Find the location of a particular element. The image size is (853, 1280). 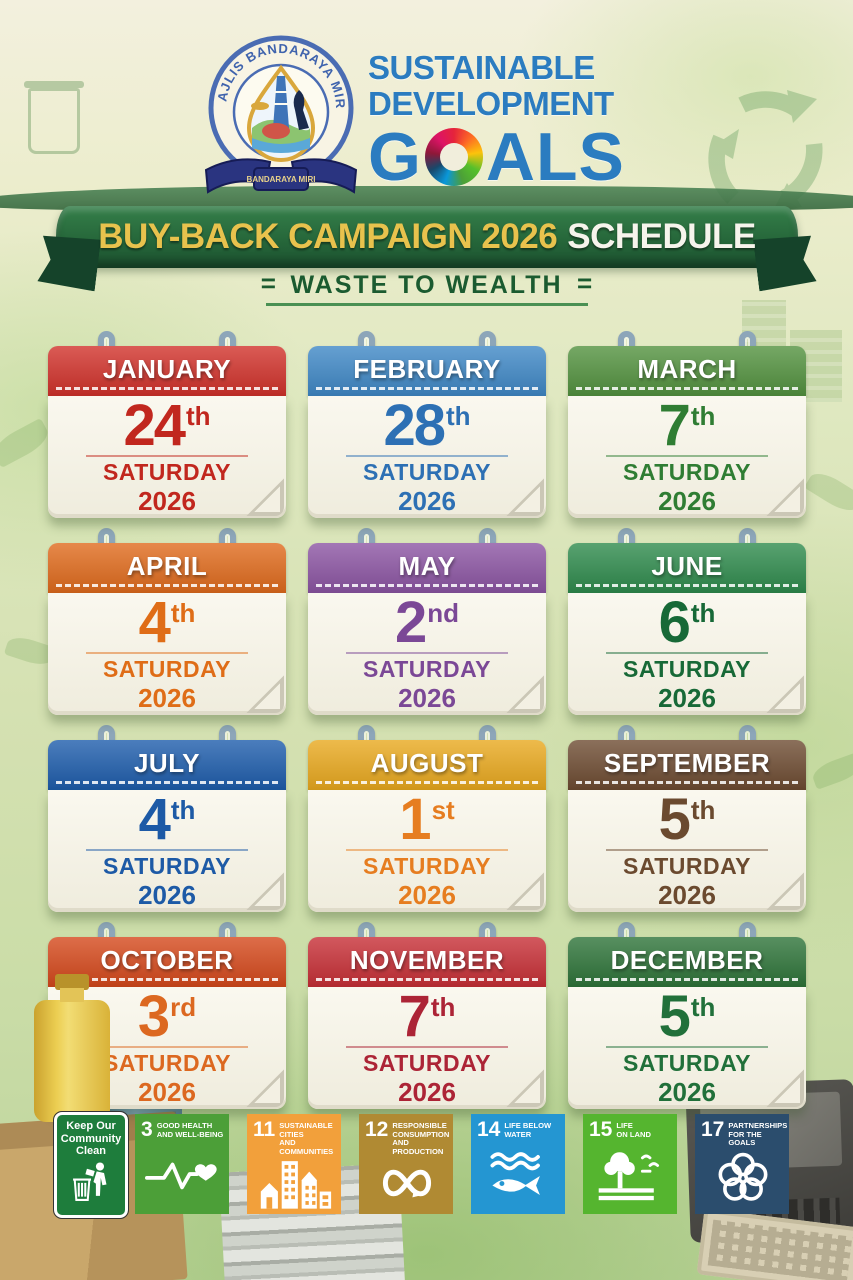

month-name: JULY is located at coordinates (167, 762).